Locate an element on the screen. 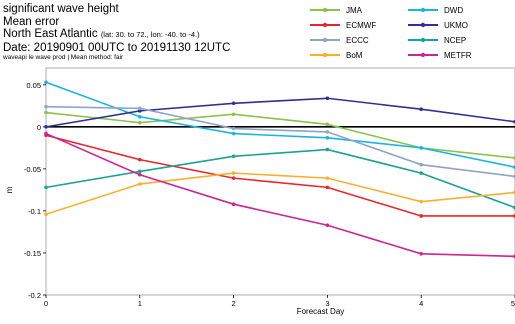  chart-subtitle-date: Date: 20190901 00UTC to 20191130 12UTC is located at coordinates (117, 47).